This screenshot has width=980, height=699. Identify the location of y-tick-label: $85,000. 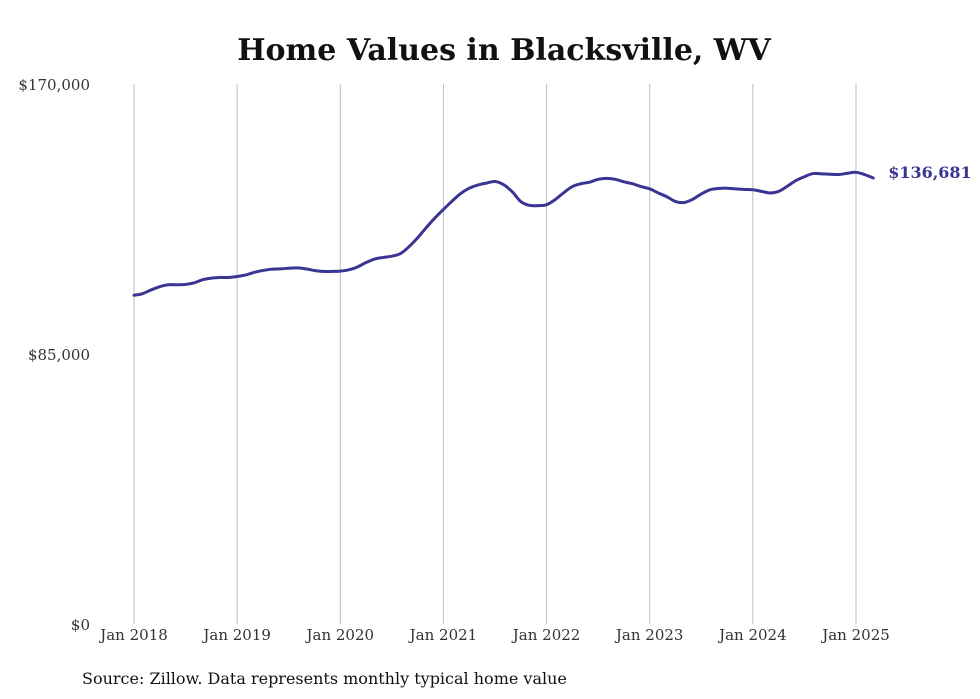
(59, 355).